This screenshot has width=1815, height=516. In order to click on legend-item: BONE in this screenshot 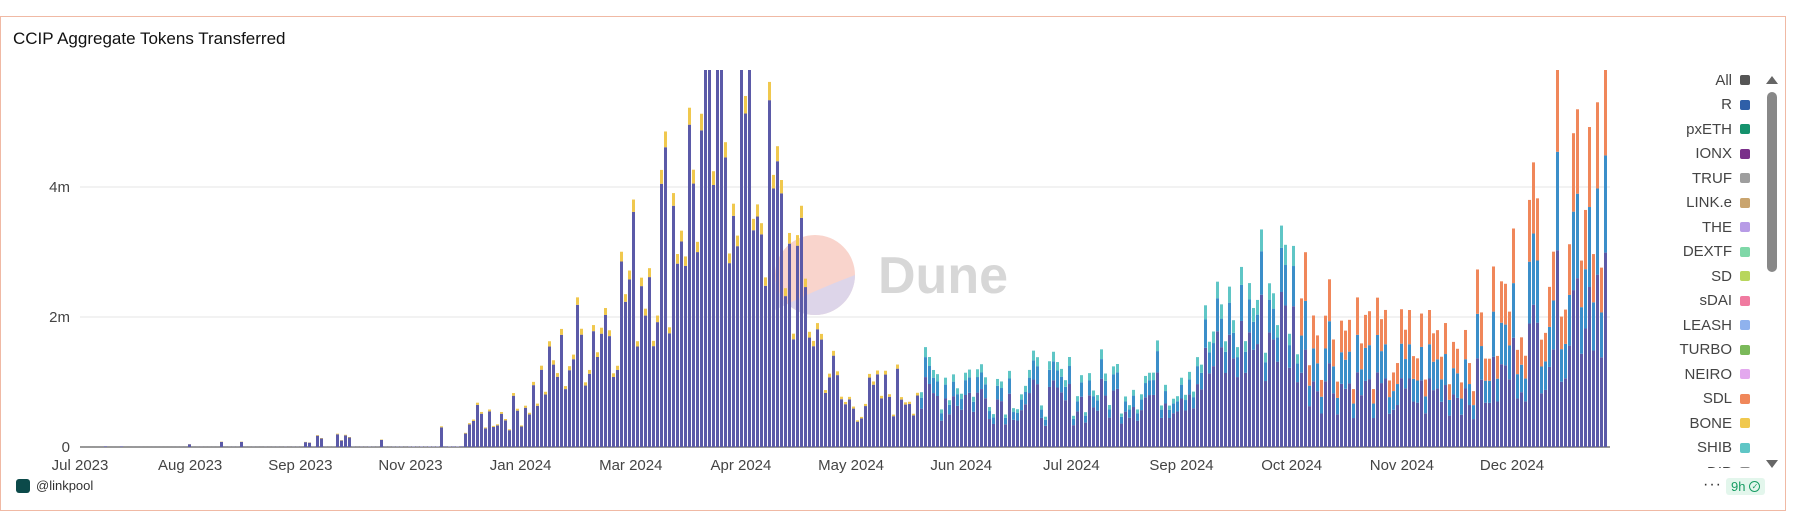, I will do `click(1695, 423)`.